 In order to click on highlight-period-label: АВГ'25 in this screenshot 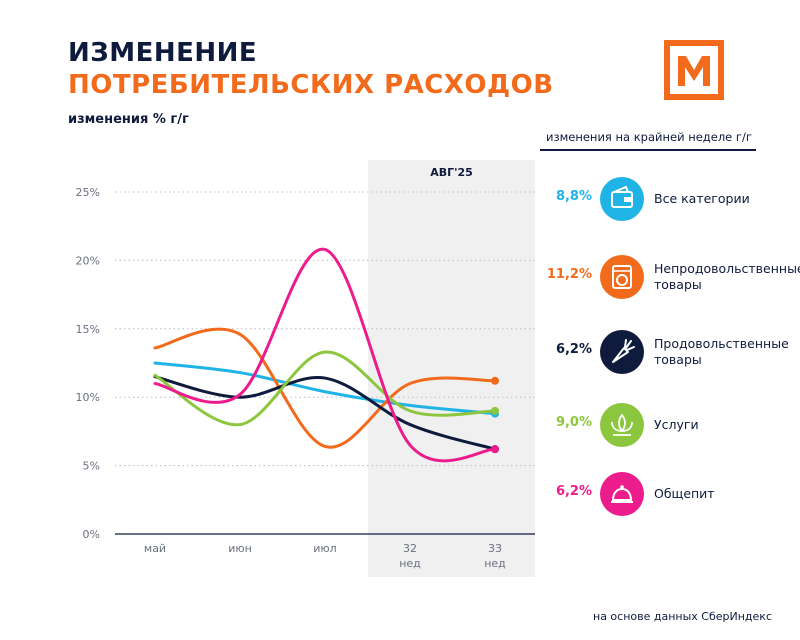, I will do `click(451, 172)`.